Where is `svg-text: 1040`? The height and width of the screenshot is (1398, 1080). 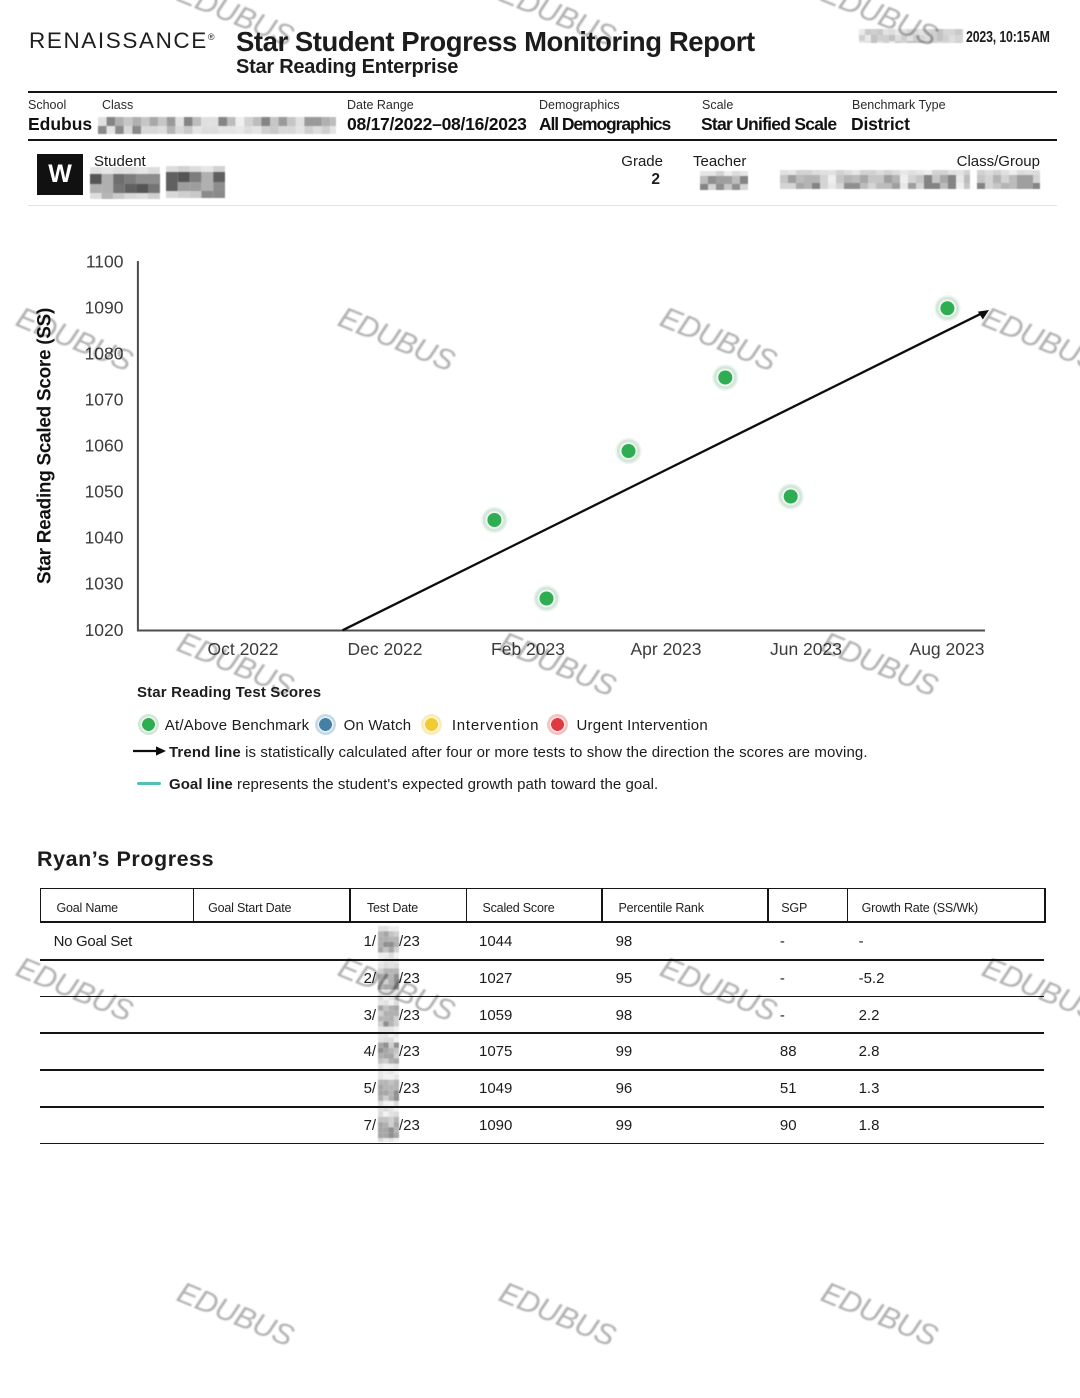
svg-text: 1040 is located at coordinates (104, 538).